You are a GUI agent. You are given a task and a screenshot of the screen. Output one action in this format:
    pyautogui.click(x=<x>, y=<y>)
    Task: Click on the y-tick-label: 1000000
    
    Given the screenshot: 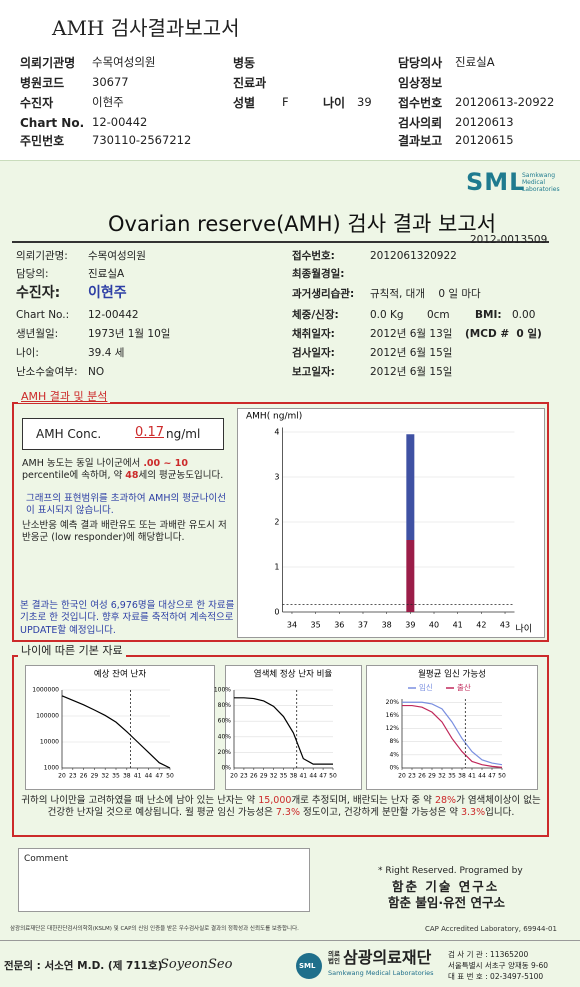 What is the action you would take?
    pyautogui.click(x=45, y=690)
    